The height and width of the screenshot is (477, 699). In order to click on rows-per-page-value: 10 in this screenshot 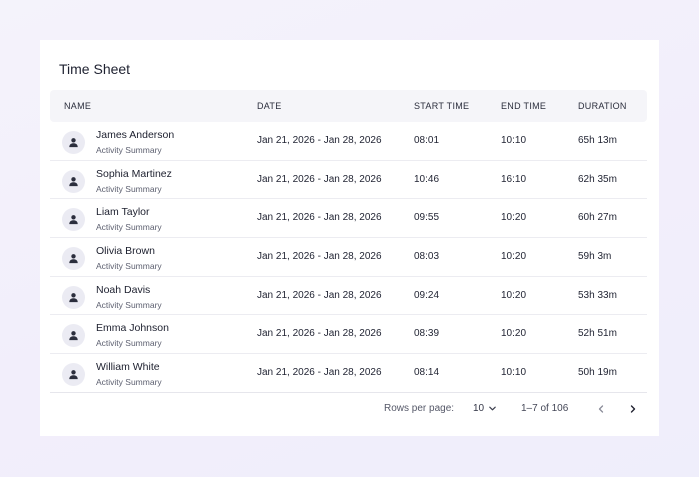, I will do `click(479, 408)`.